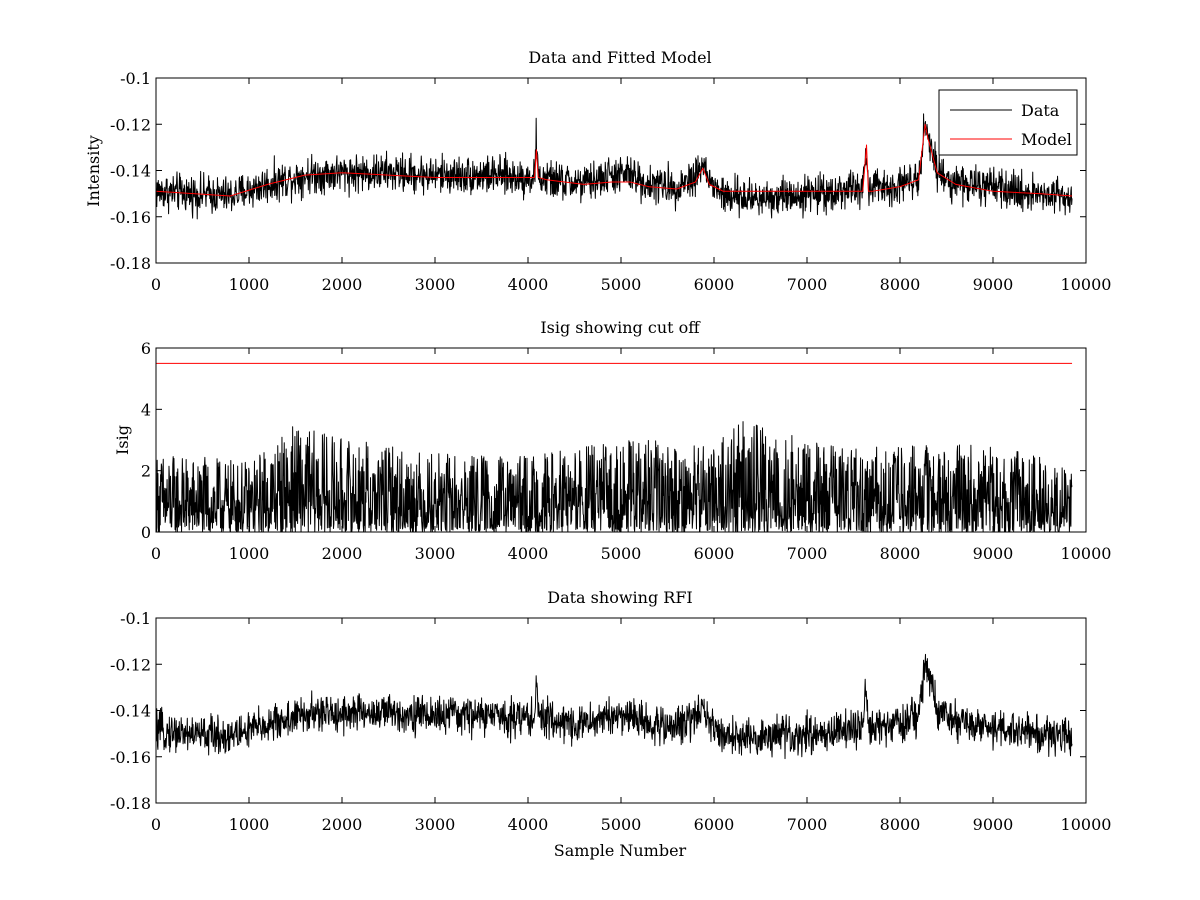 The width and height of the screenshot is (1200, 900). I want to click on y-axis-label: Intensity, so click(93, 171).